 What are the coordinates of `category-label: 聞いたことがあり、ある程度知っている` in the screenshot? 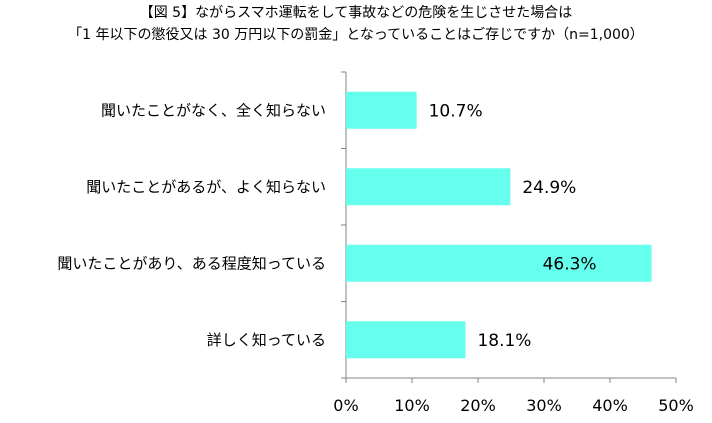 It's located at (191, 263).